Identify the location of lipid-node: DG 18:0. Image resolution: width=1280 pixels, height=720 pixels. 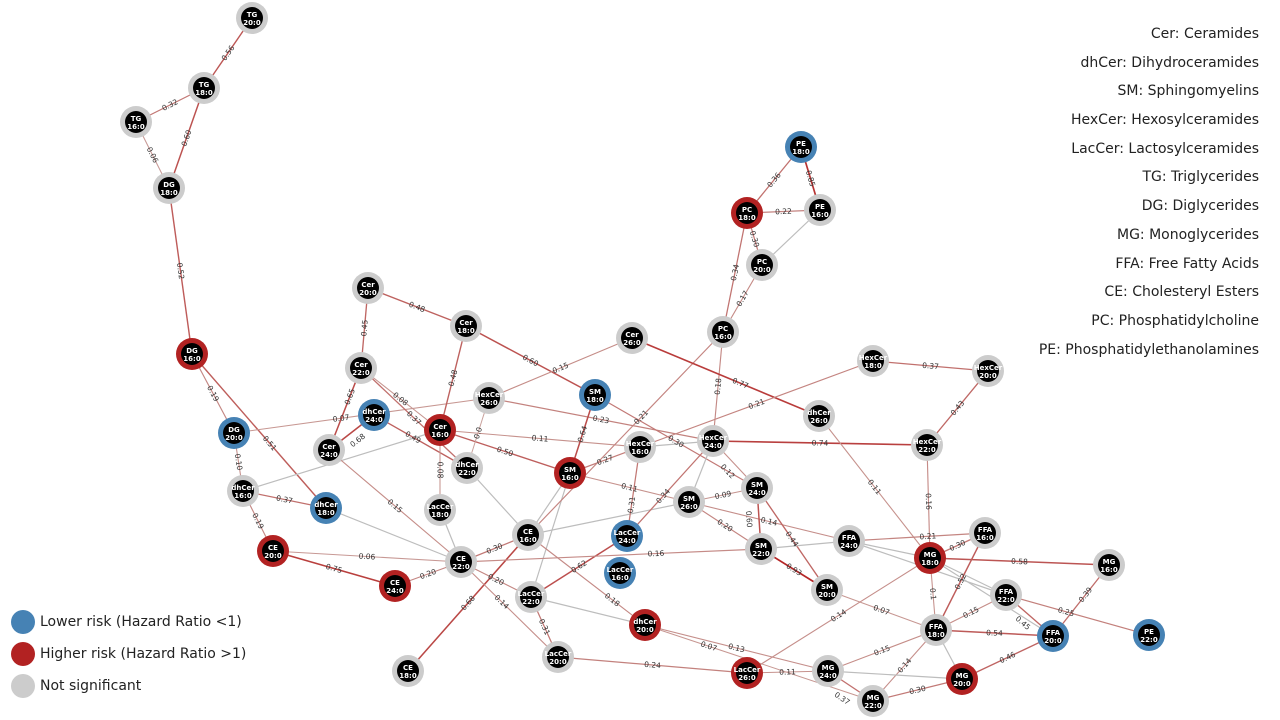
(169, 188).